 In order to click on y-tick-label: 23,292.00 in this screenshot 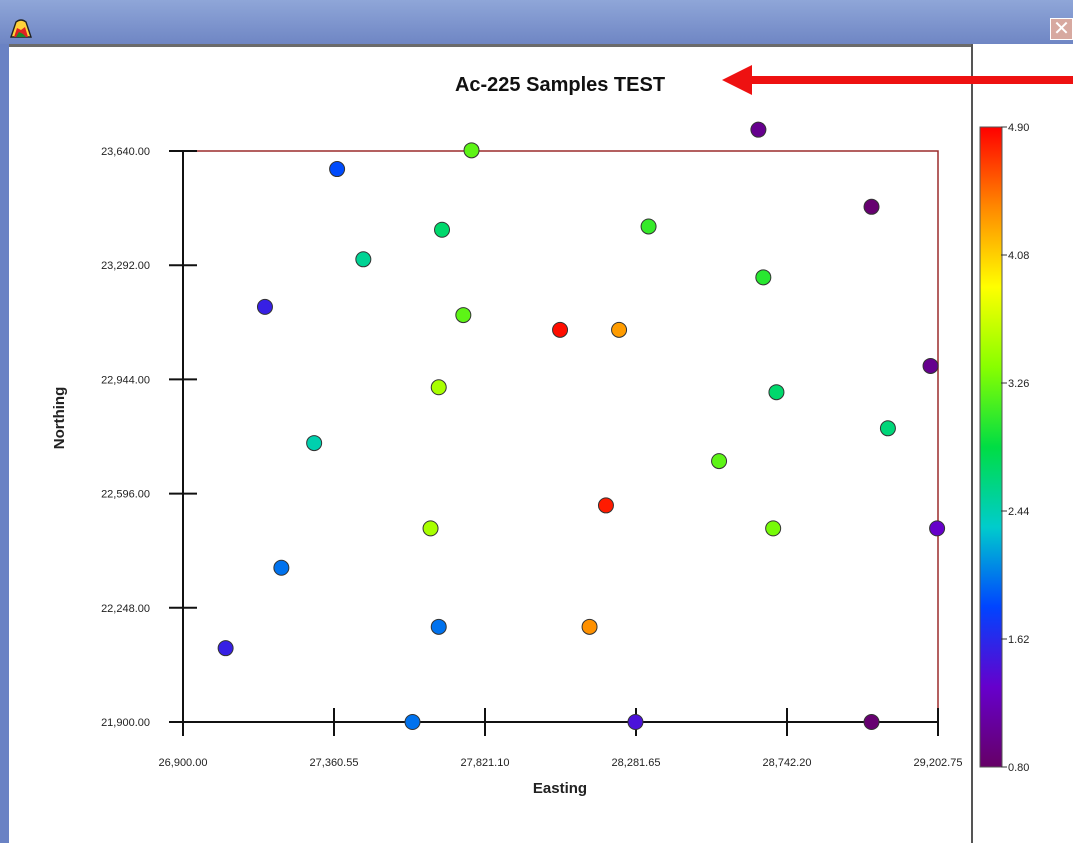, I will do `click(125, 266)`.